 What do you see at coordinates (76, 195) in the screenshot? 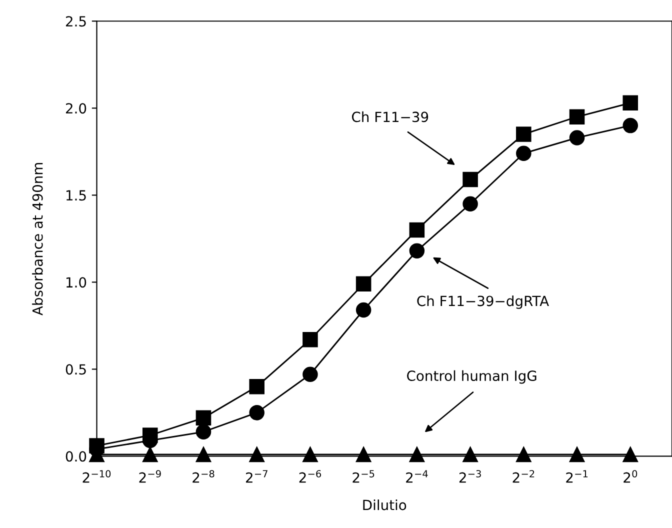
I see `y-tick-label: 1.5` at bounding box center [76, 195].